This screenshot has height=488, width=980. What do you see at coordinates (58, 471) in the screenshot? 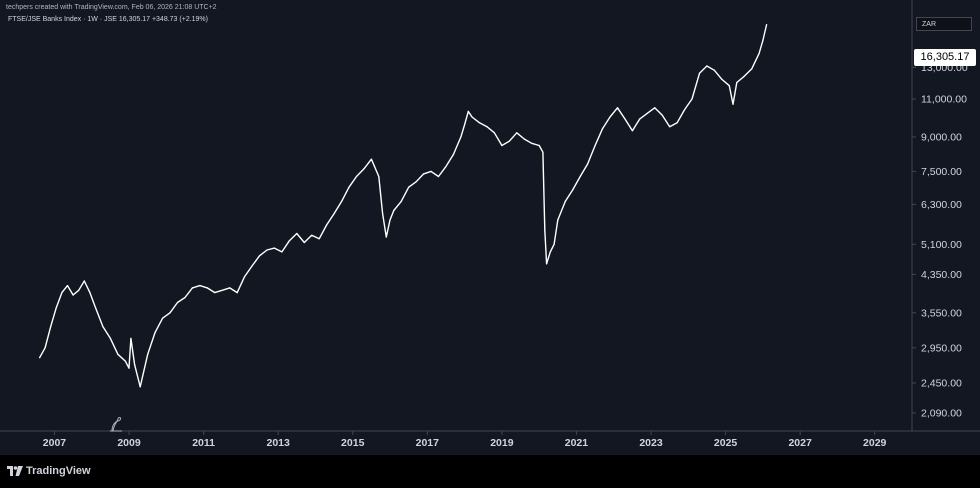
I see `tradingview-logo-text: TradingView` at bounding box center [58, 471].